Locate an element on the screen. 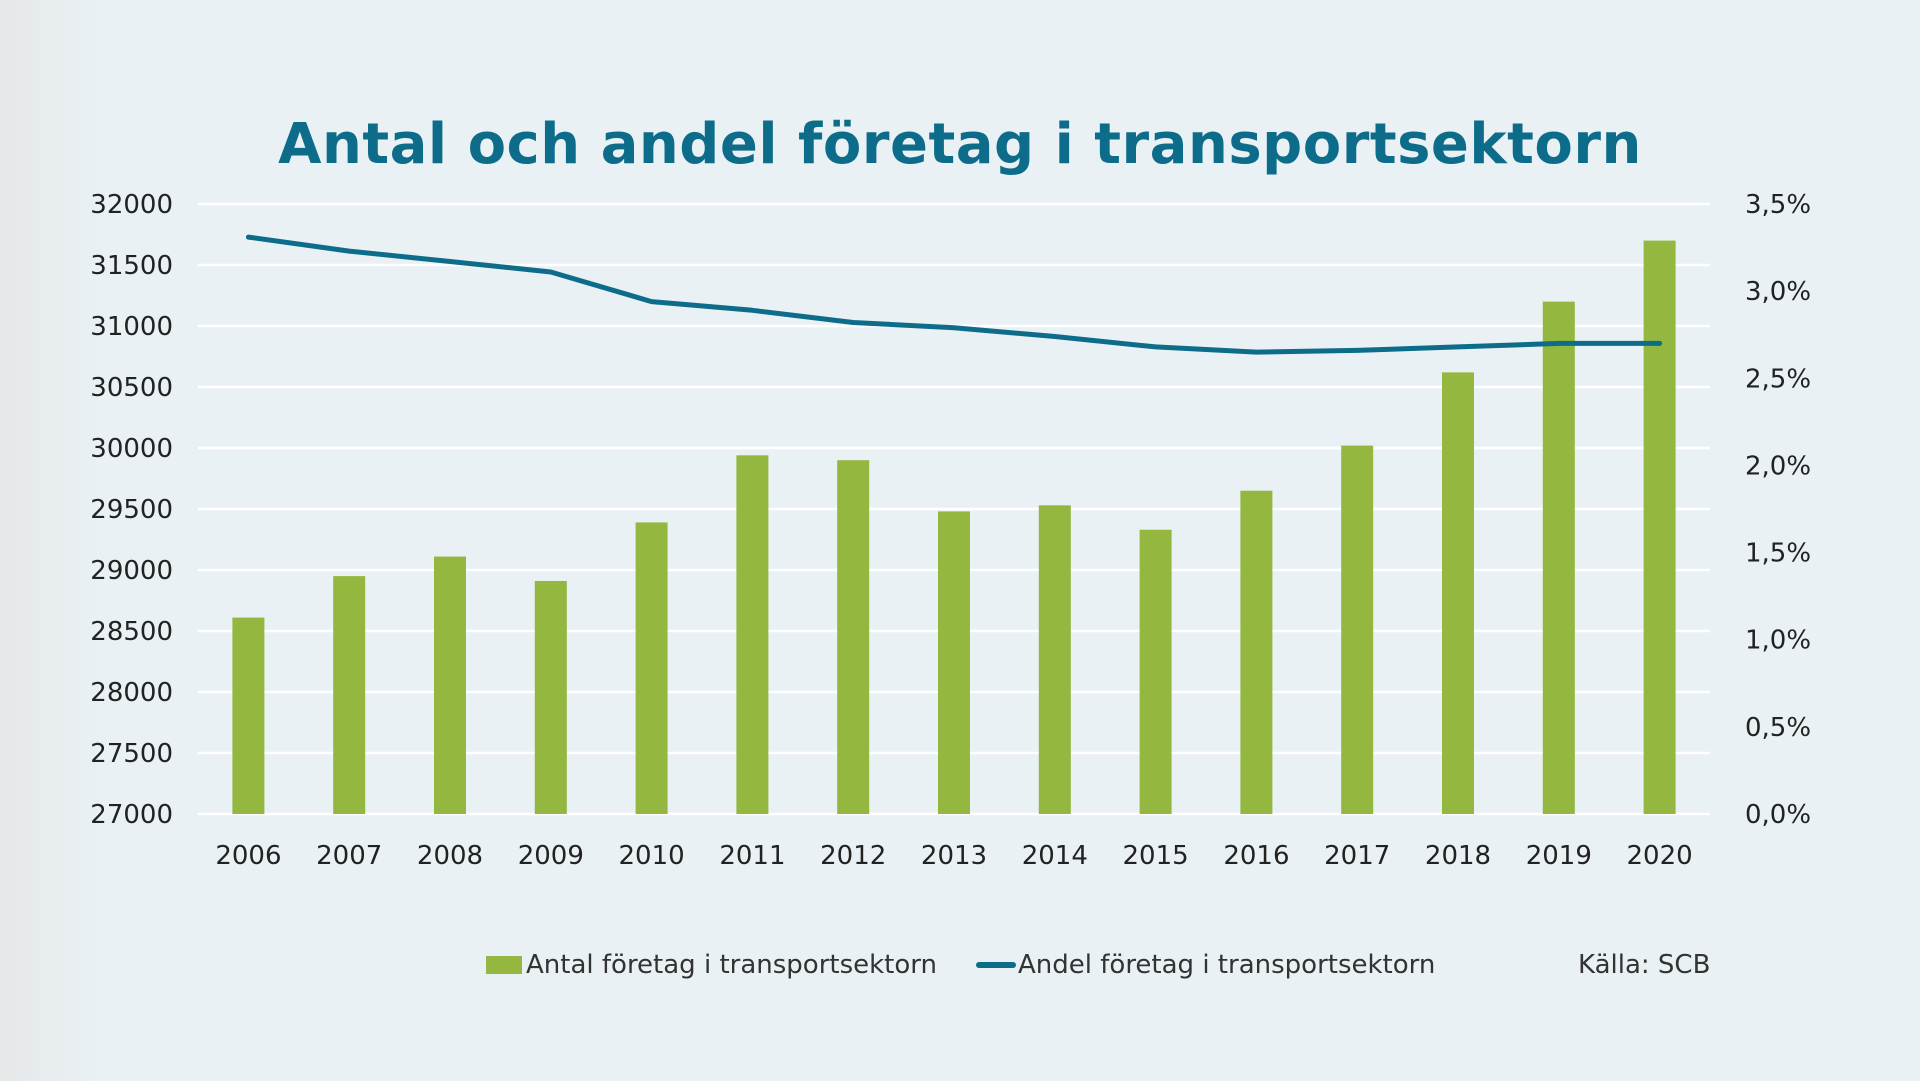  x-tick-label: 2018 is located at coordinates (1458, 856).